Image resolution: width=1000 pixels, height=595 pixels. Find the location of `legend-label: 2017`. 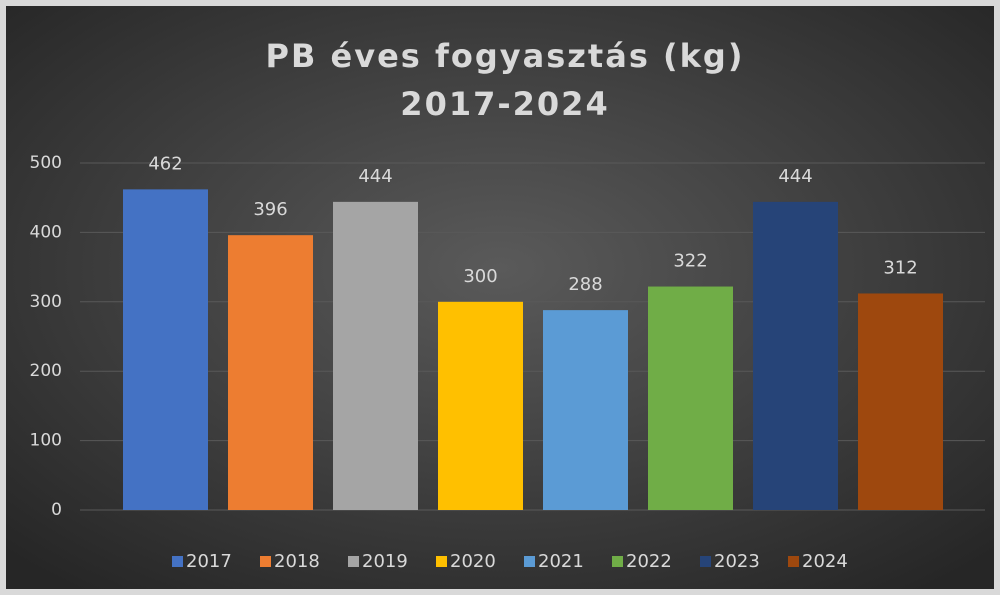

legend-label: 2017 is located at coordinates (209, 561).